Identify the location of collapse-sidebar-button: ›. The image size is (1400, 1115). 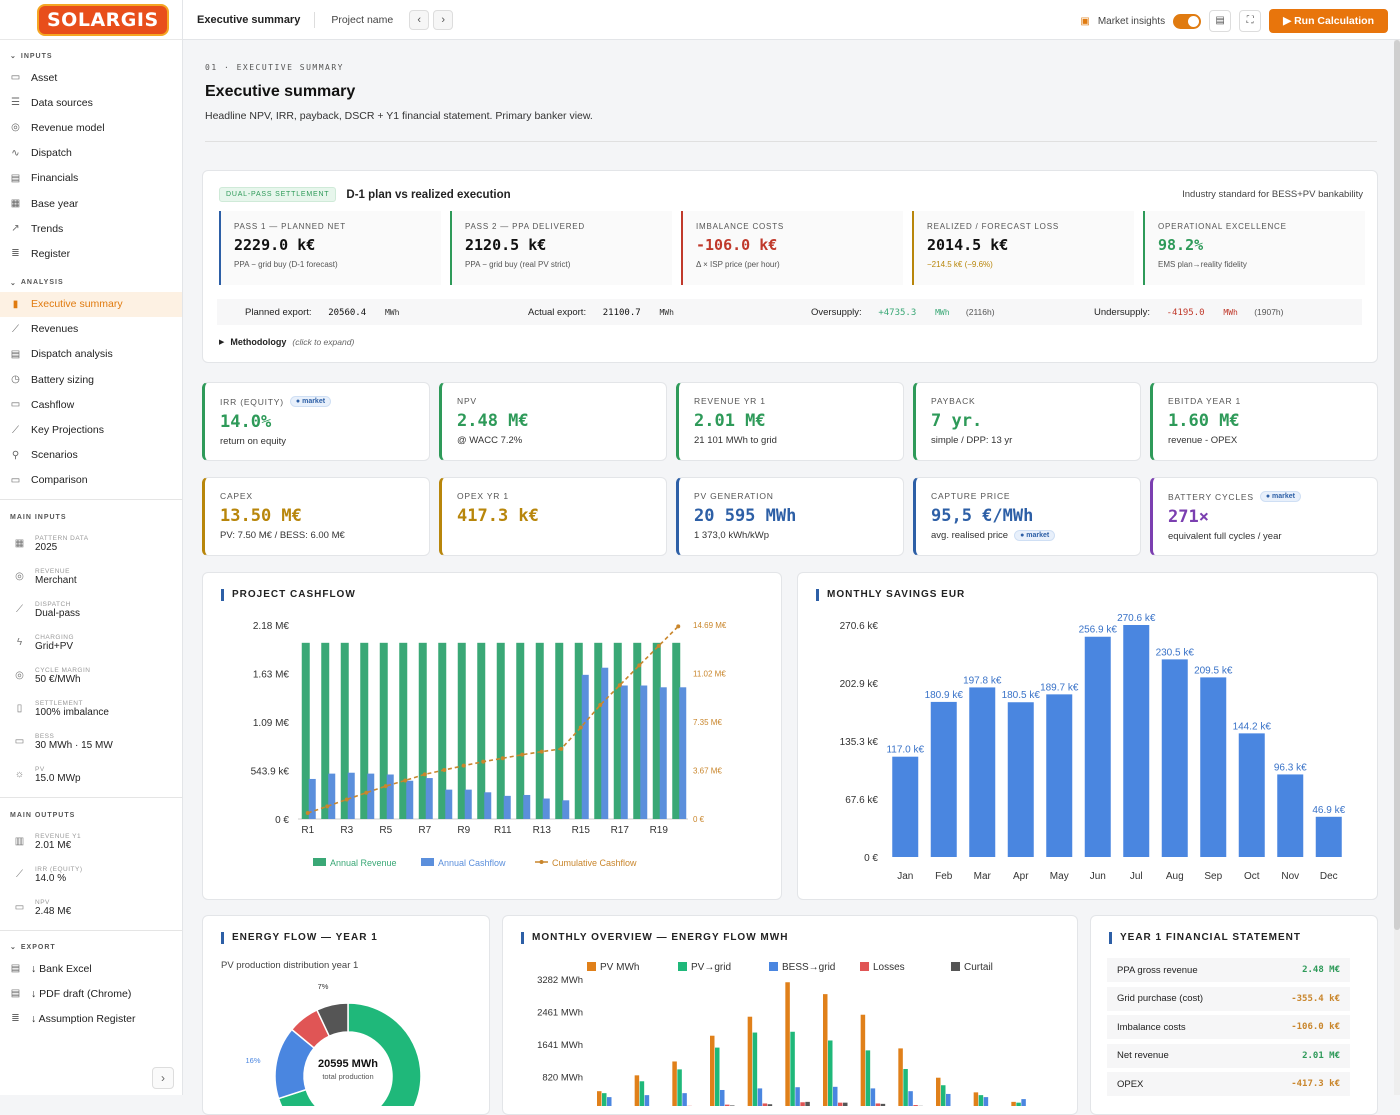
(163, 1078).